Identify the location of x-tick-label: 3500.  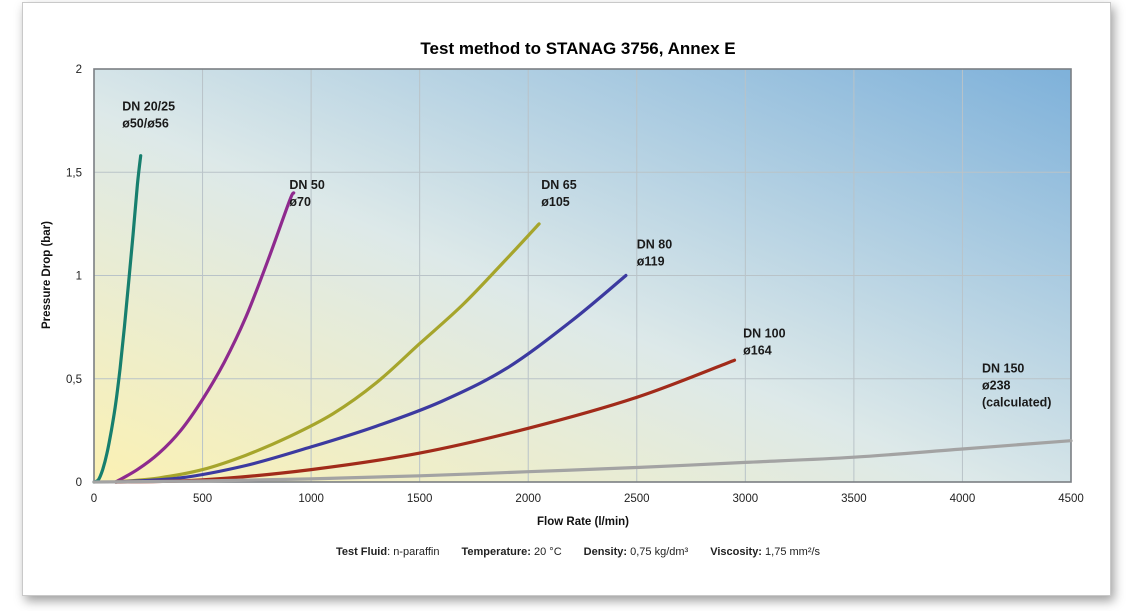
(854, 499).